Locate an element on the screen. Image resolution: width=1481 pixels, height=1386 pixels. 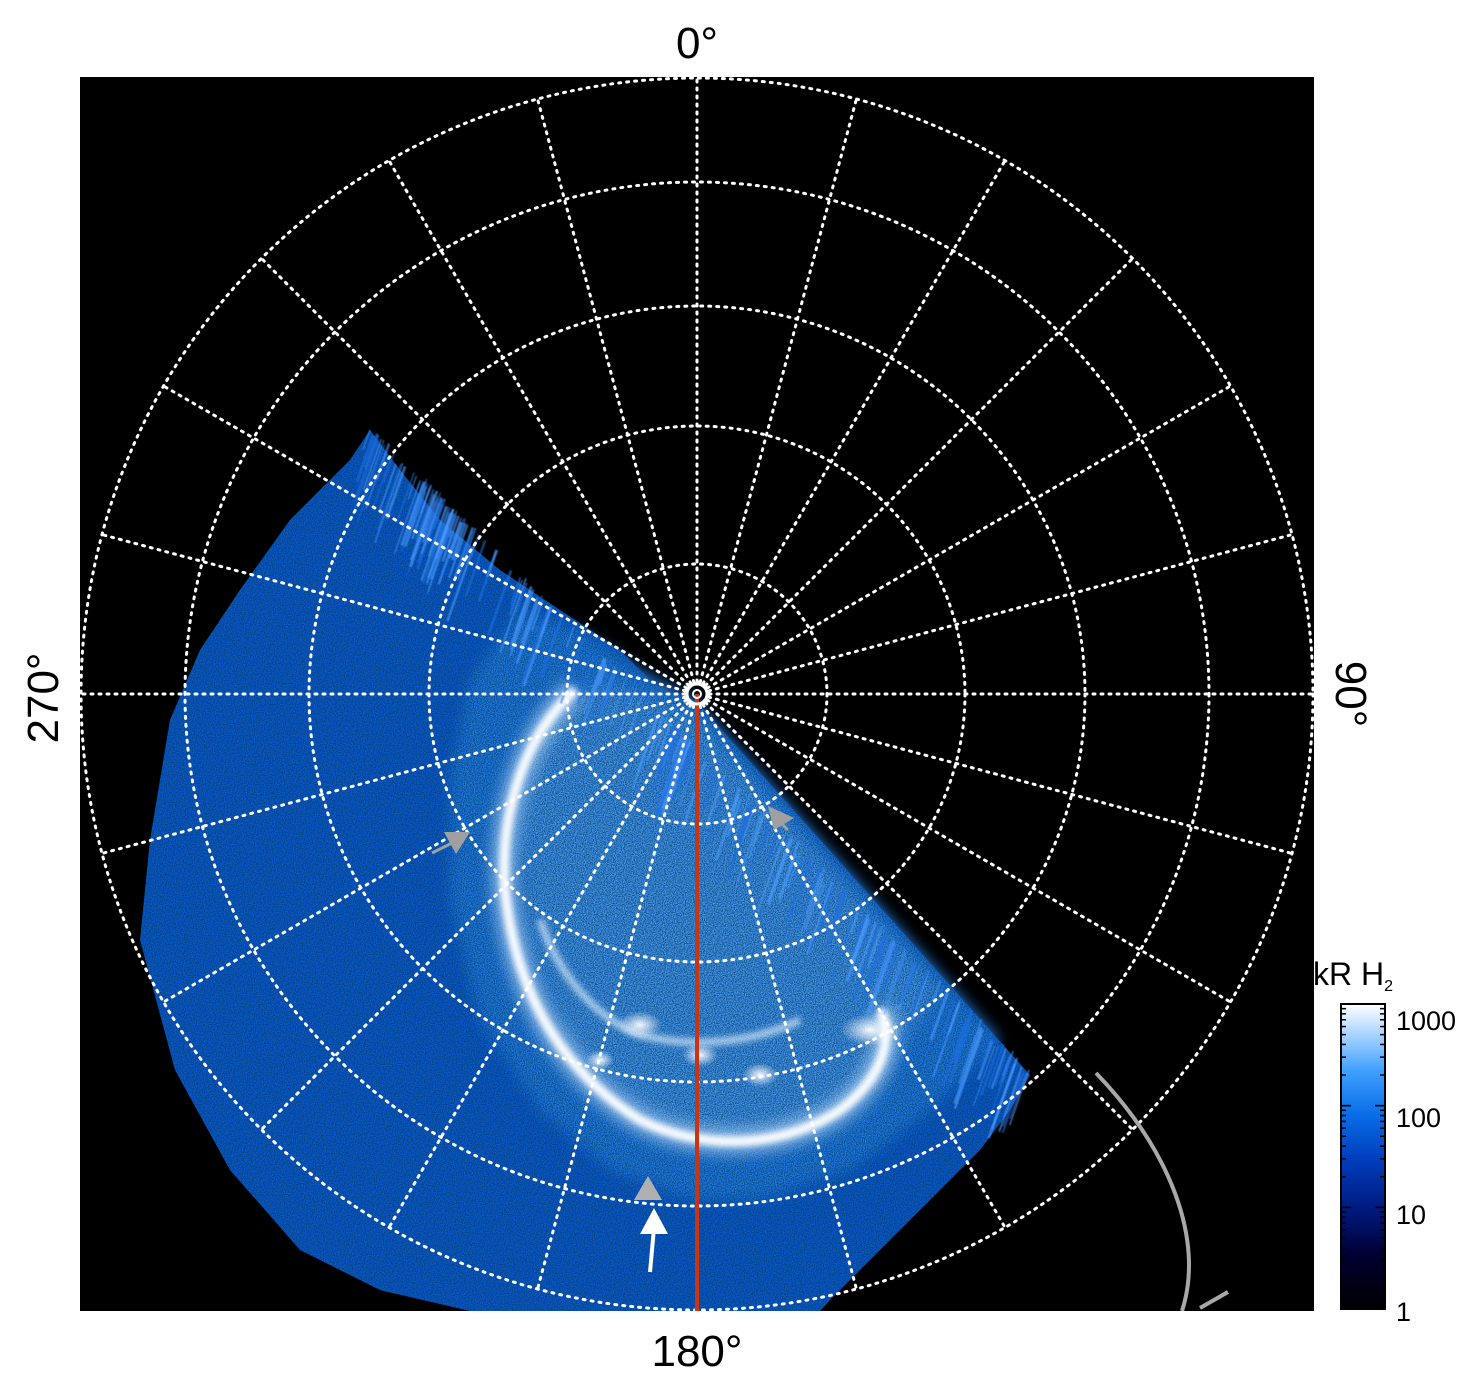
pole-marker-inner is located at coordinates (697, 694).